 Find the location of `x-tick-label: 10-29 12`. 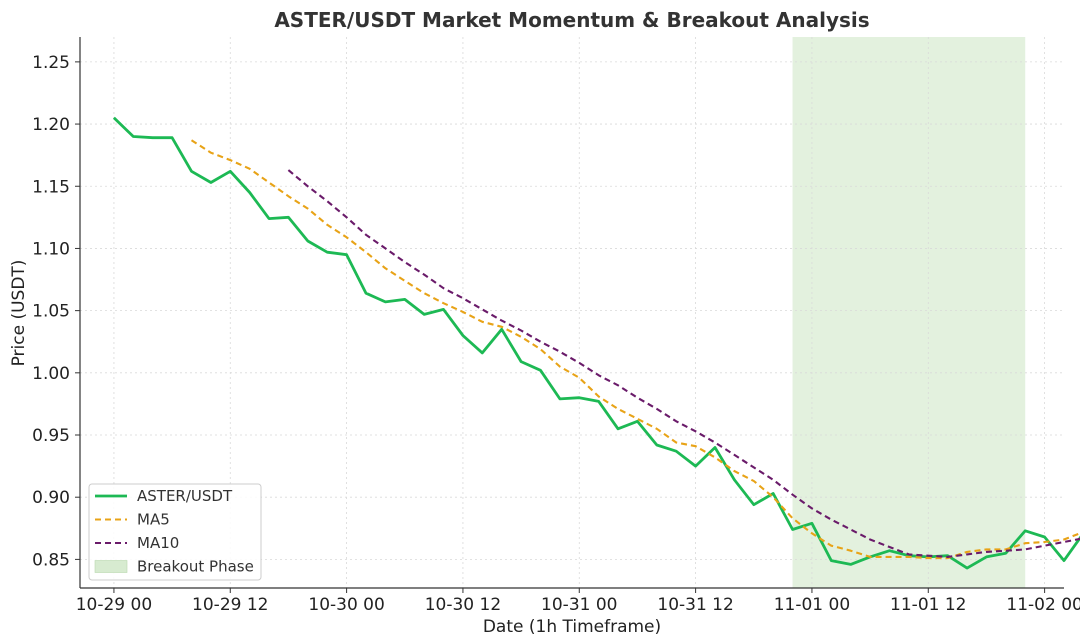

x-tick-label: 10-29 12 is located at coordinates (230, 605).